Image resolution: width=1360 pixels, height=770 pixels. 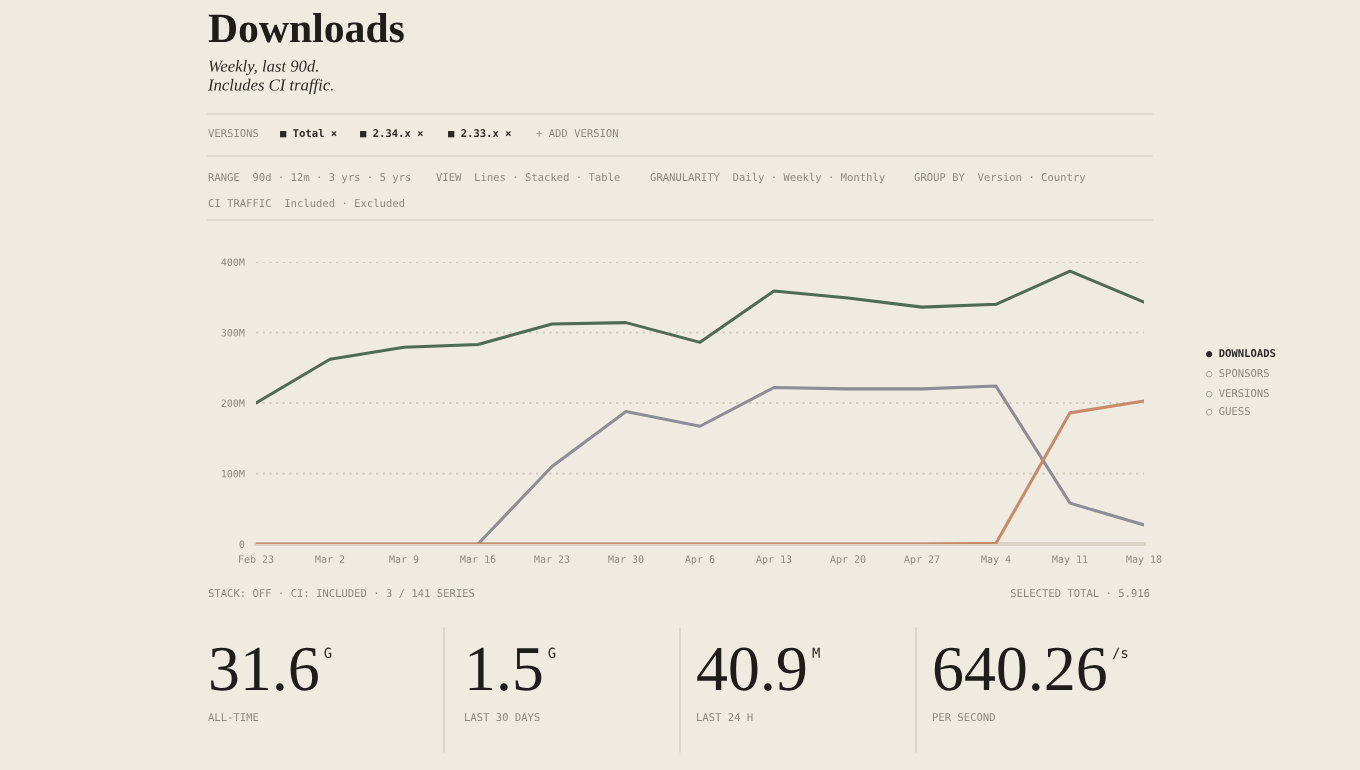 What do you see at coordinates (751, 669) in the screenshot?
I see `text: 40.9` at bounding box center [751, 669].